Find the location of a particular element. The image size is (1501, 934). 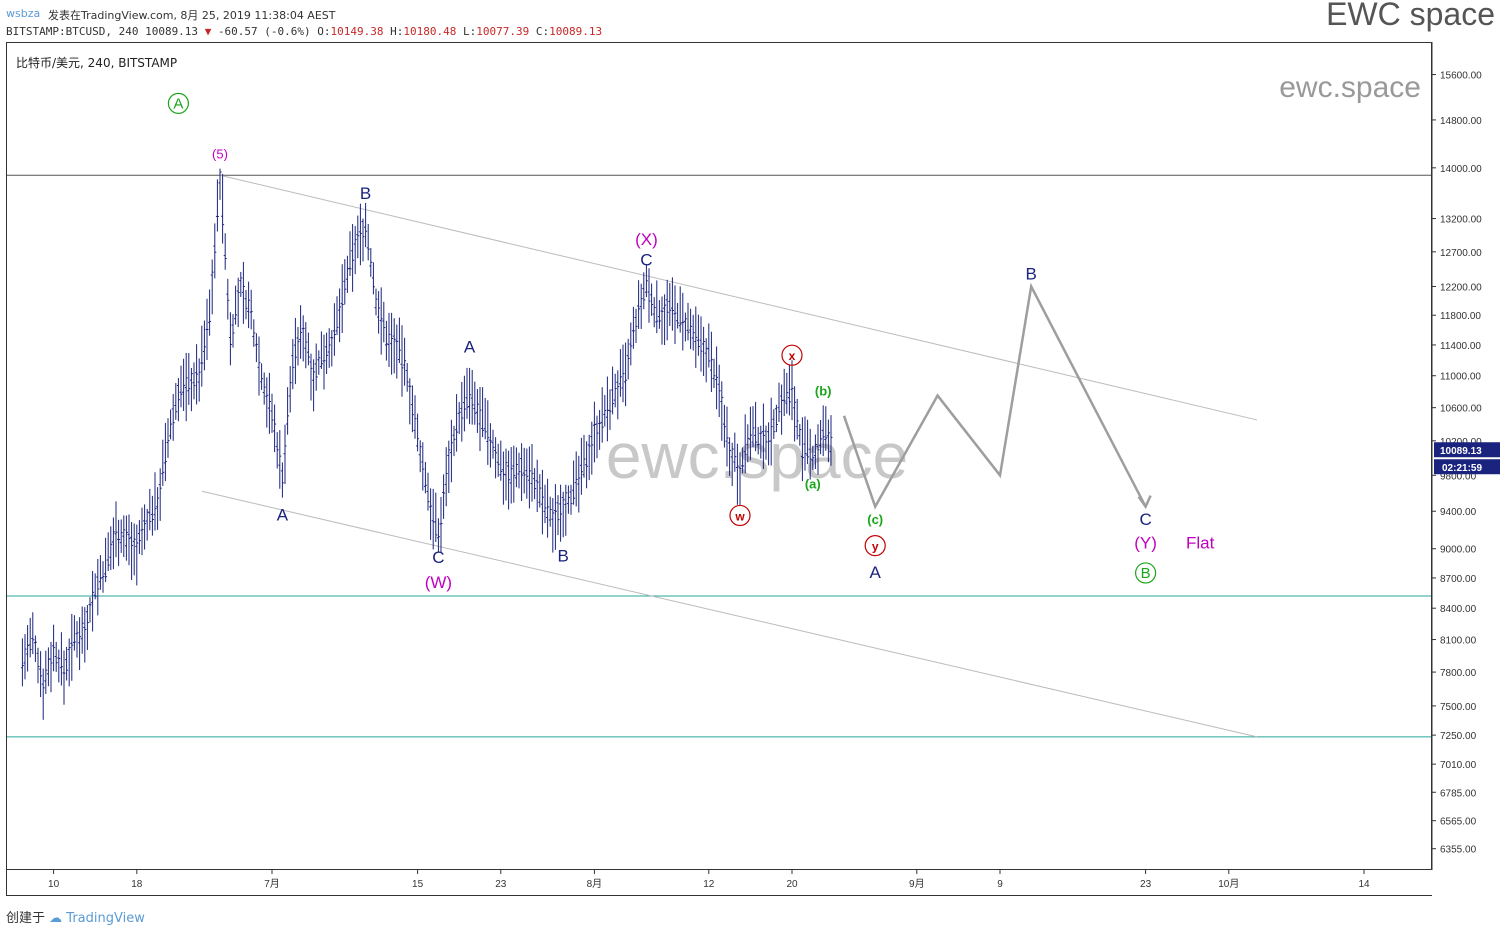

wave-label: Flat is located at coordinates (1200, 543).